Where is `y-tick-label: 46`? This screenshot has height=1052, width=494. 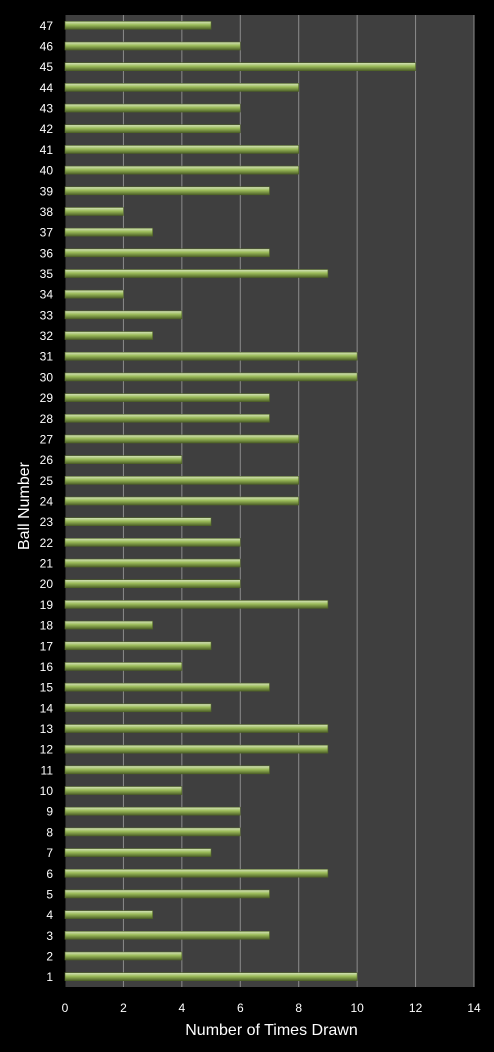 y-tick-label: 46 is located at coordinates (47, 47).